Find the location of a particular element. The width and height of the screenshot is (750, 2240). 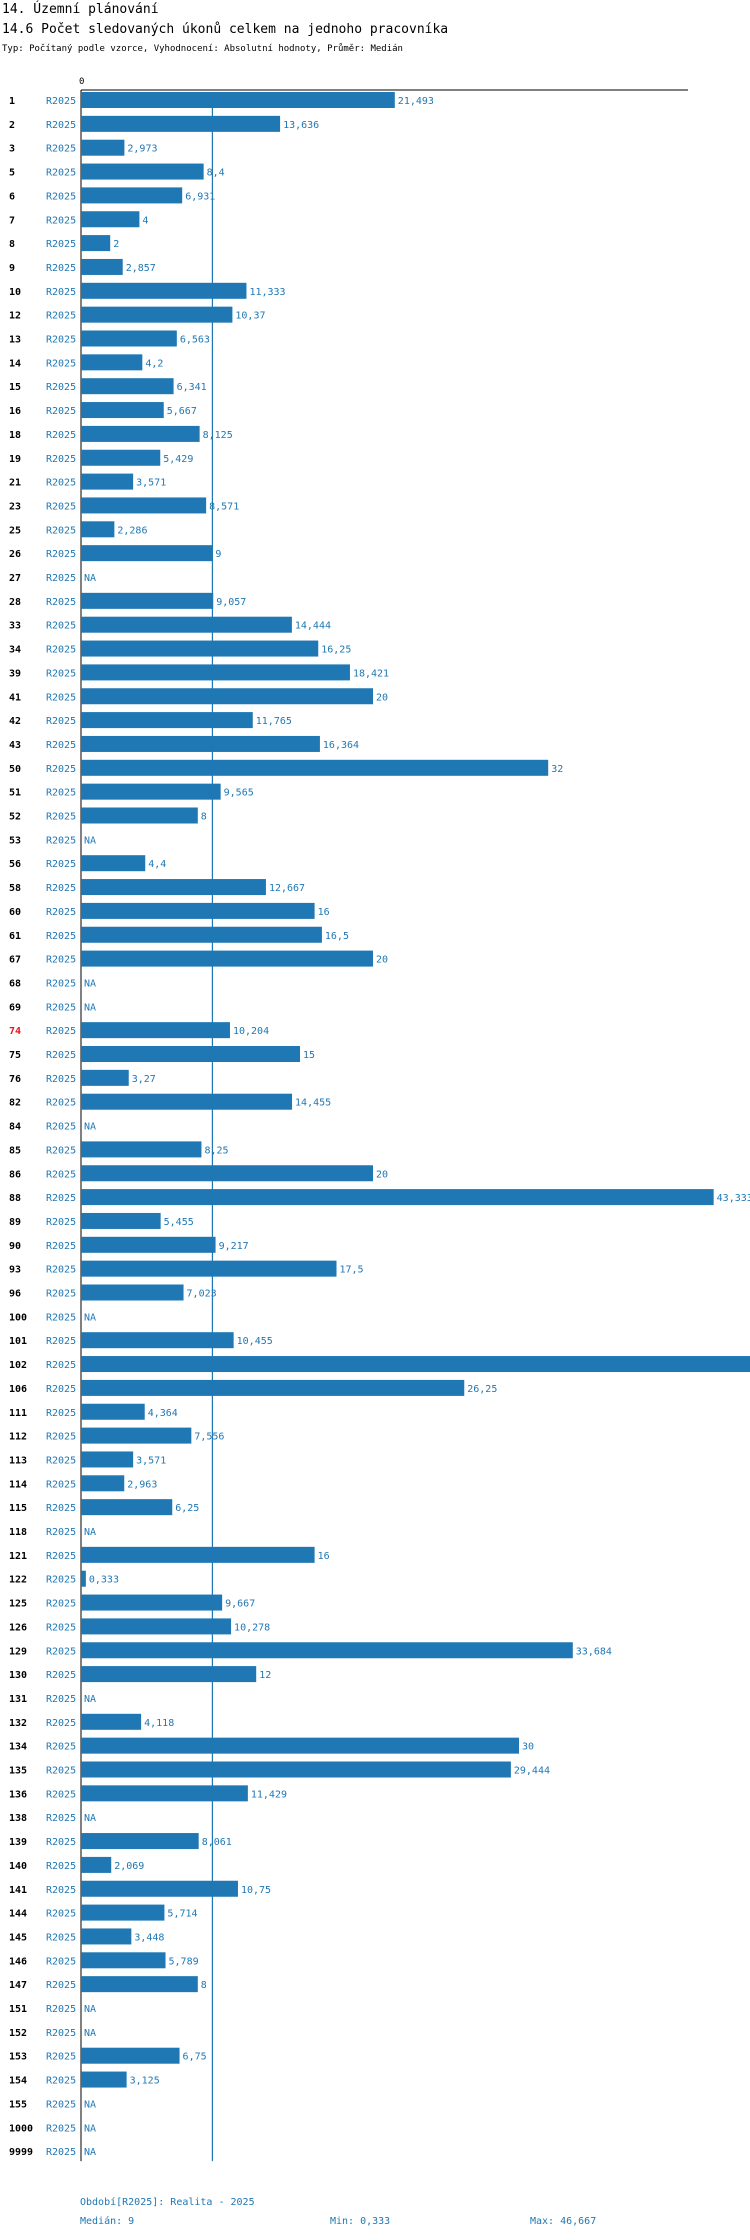

value-label: 32 is located at coordinates (557, 769).